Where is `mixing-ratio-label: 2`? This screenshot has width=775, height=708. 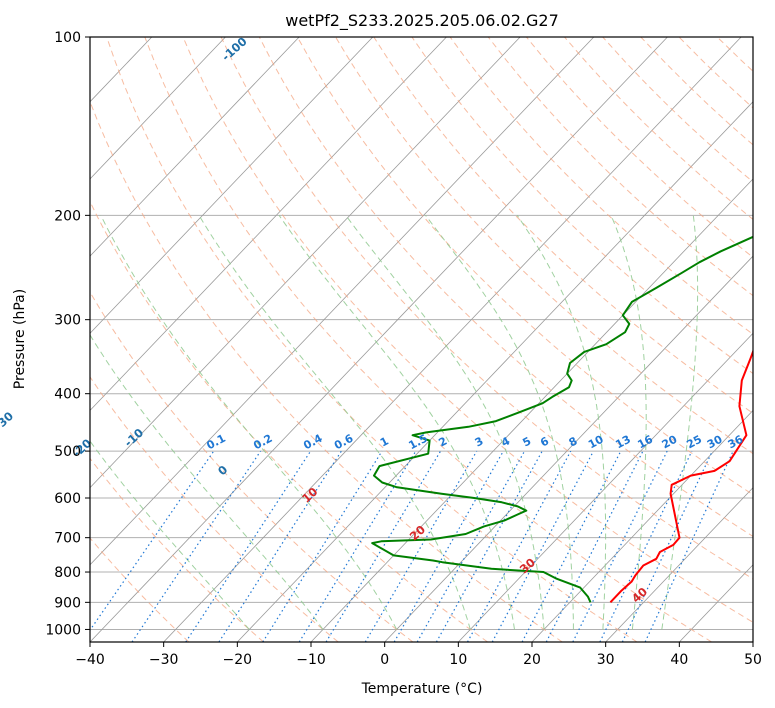 mixing-ratio-label: 2 is located at coordinates (442, 441).